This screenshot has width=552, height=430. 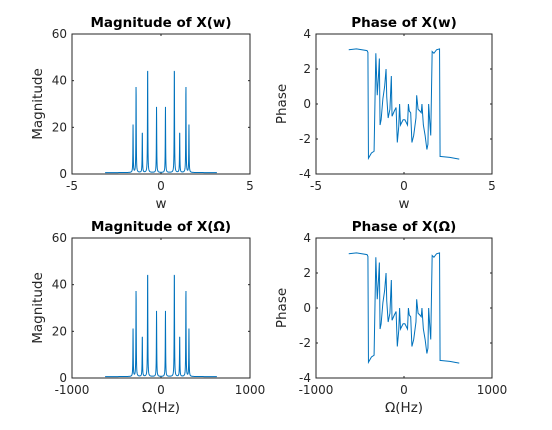 What do you see at coordinates (161, 227) in the screenshot?
I see `chart-title: Magnitude of X(Ω)` at bounding box center [161, 227].